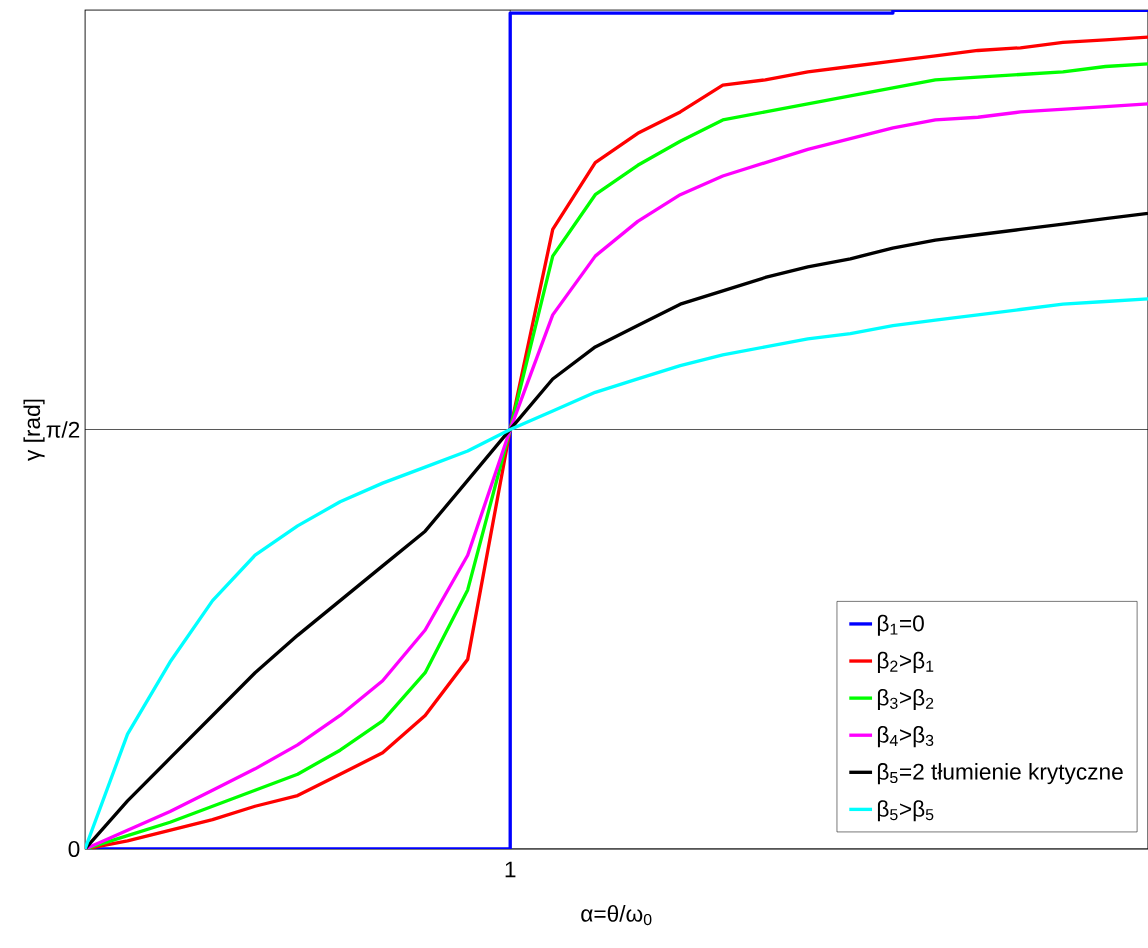  I want to click on x-tick-label: 1, so click(510, 869).